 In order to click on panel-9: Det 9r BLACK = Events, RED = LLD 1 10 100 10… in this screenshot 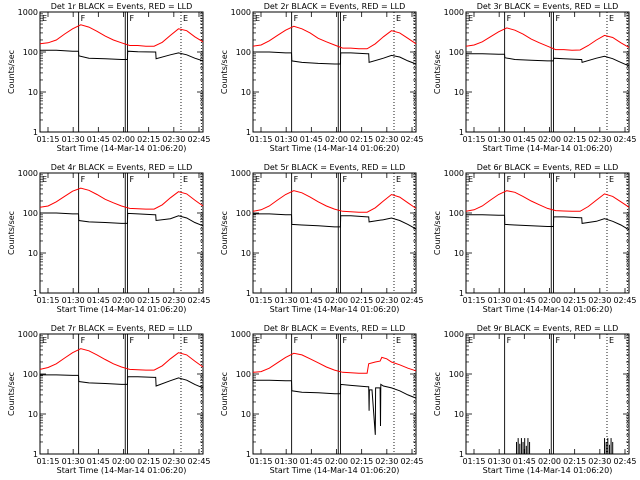, I will do `click(535, 399)`.